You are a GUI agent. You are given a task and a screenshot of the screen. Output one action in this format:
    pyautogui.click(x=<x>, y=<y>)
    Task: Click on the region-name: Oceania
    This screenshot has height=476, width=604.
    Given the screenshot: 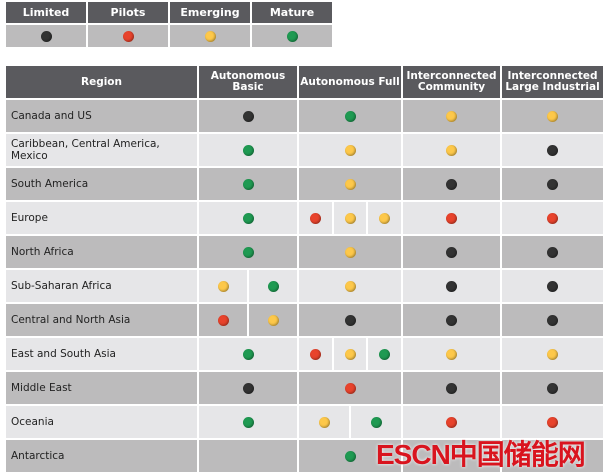 What is the action you would take?
    pyautogui.click(x=101, y=422)
    